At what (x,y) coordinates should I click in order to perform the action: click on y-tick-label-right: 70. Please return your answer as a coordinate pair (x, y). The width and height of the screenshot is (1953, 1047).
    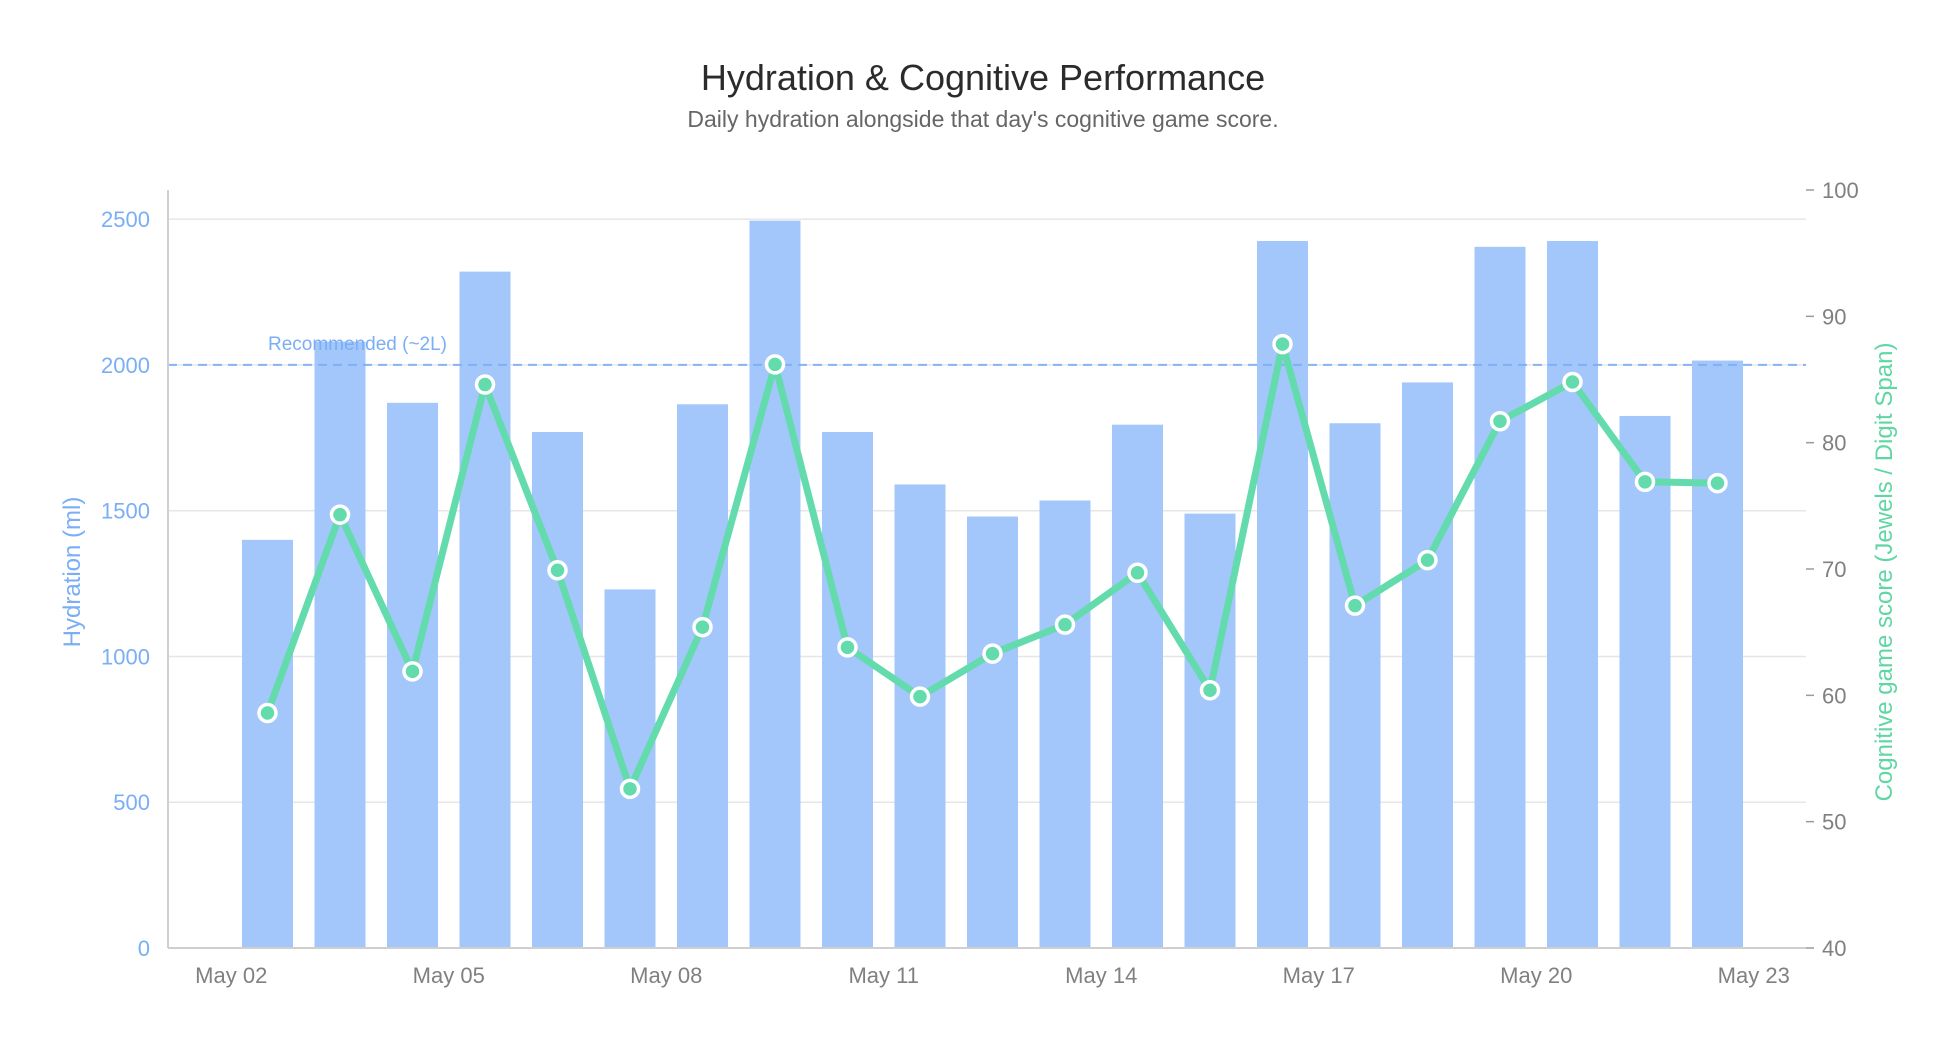
    Looking at the image, I should click on (1834, 569).